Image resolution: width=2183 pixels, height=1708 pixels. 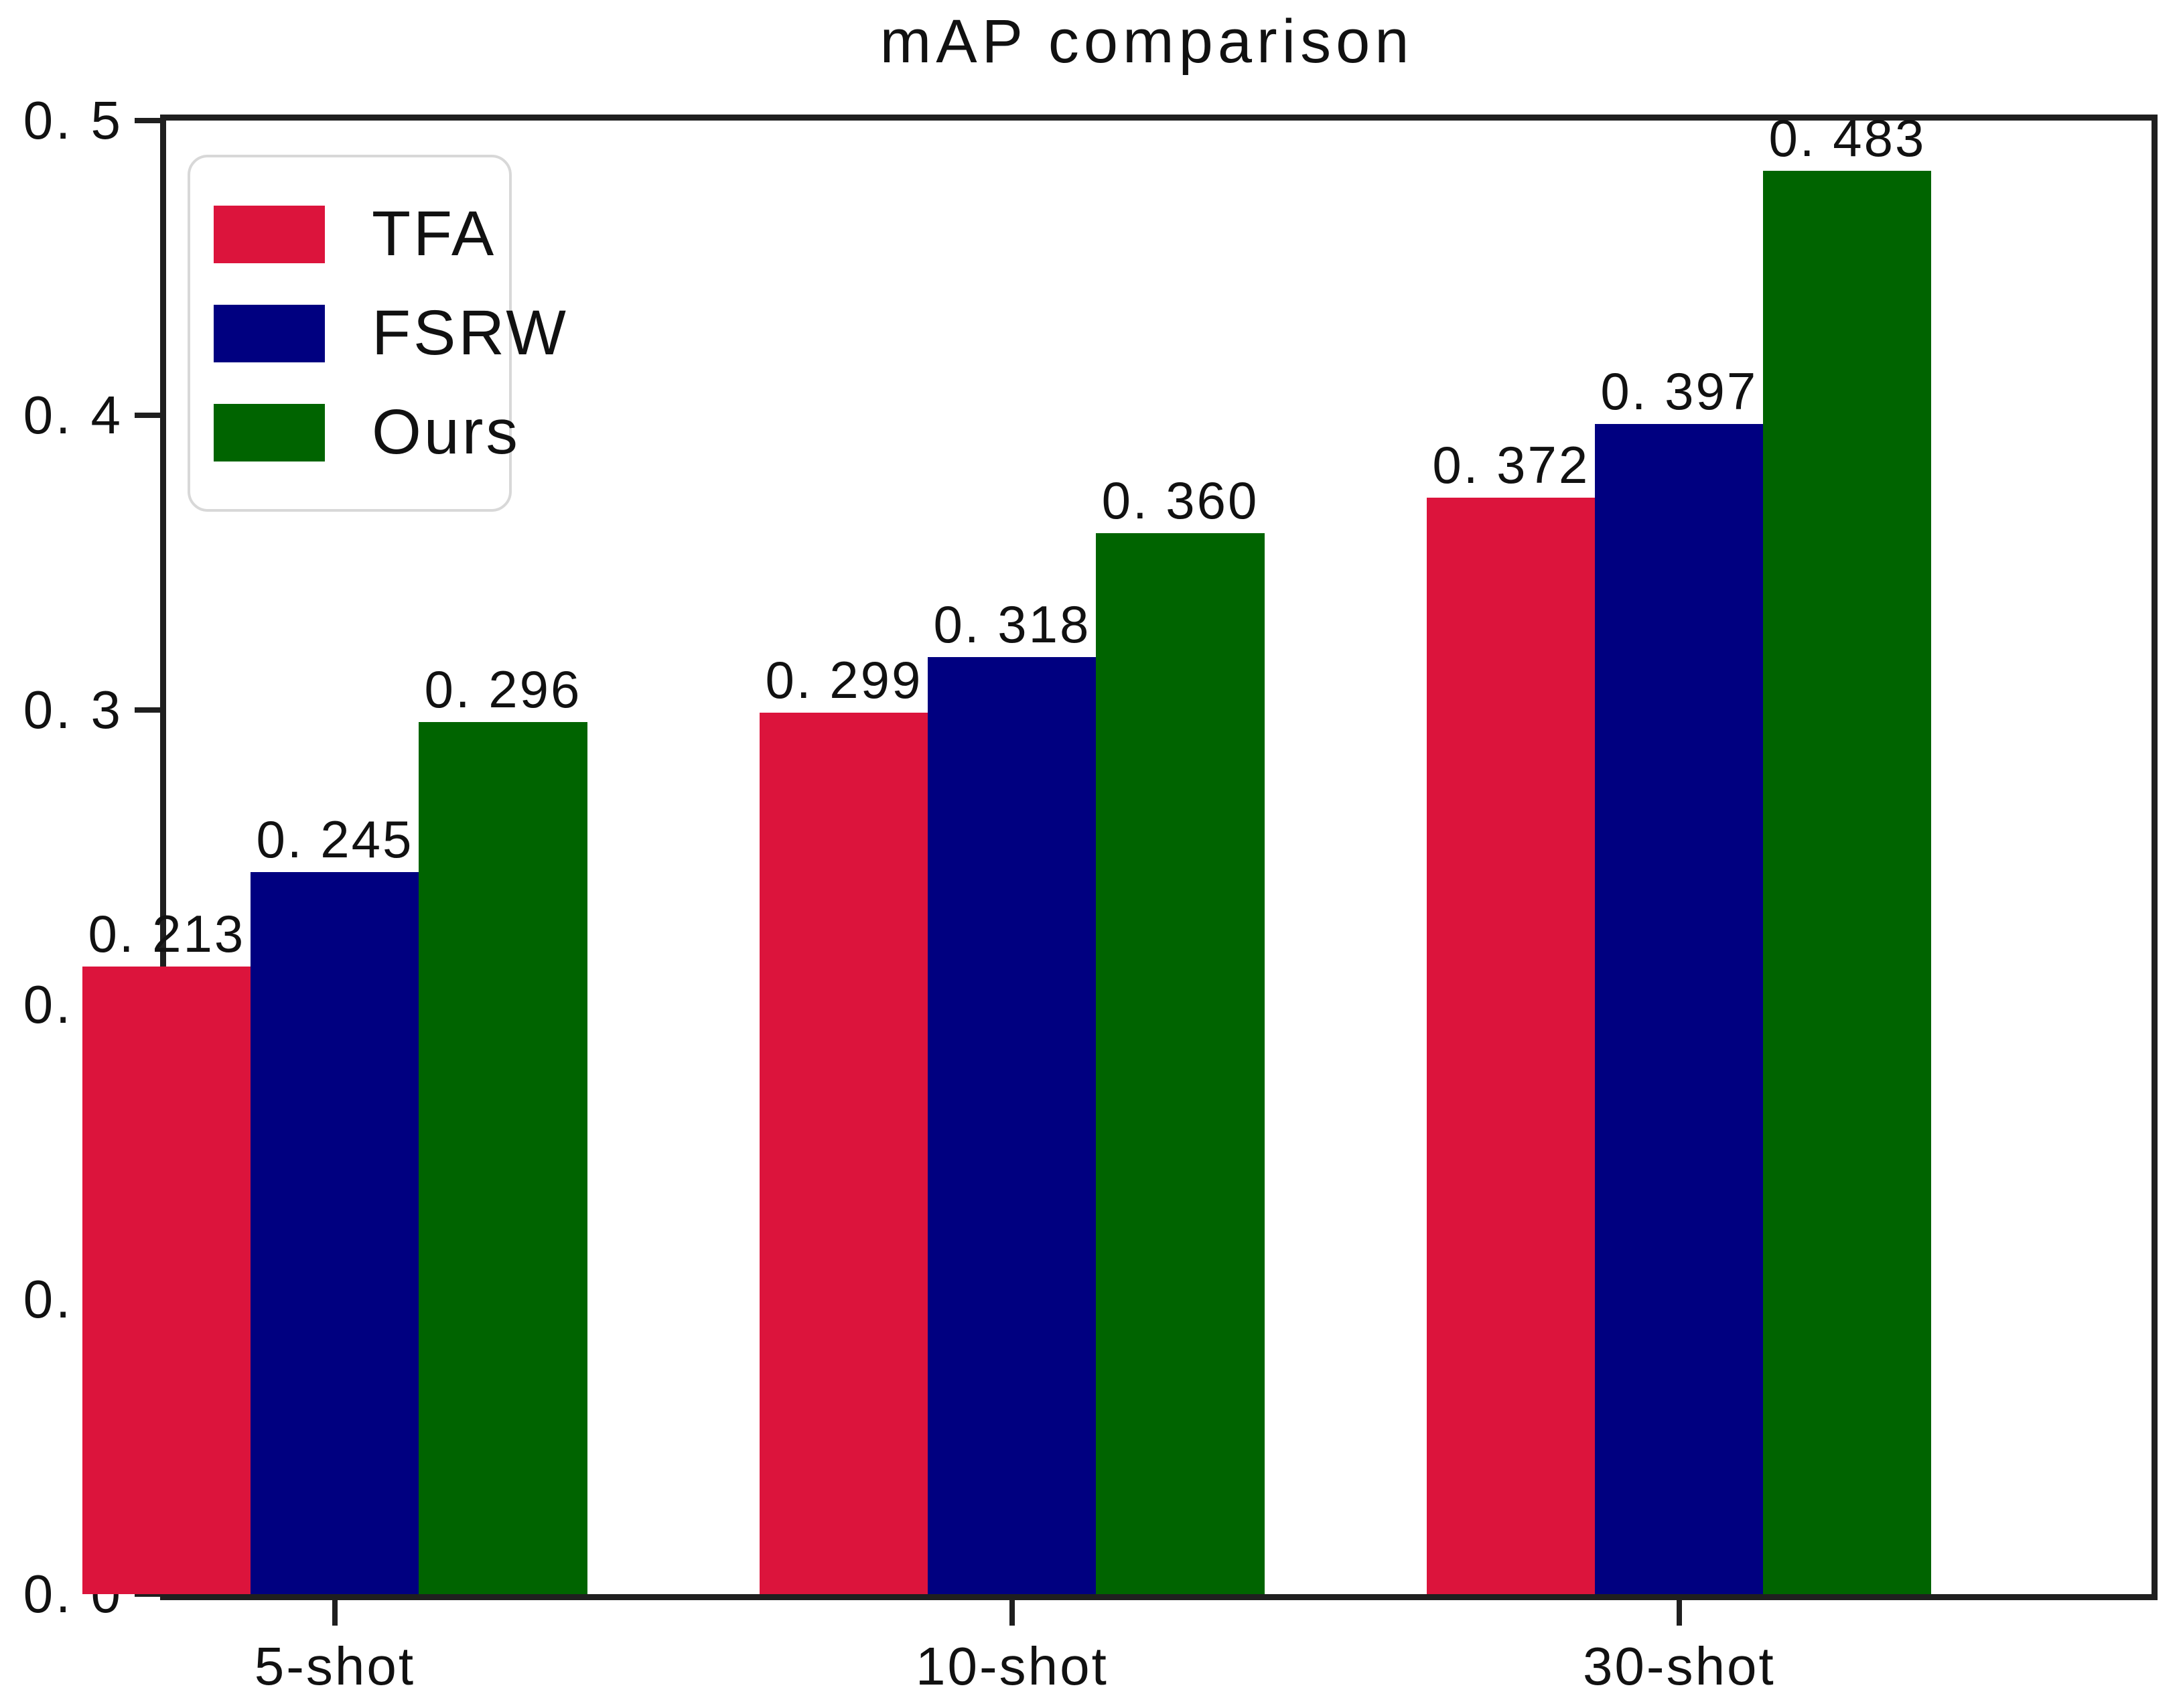 What do you see at coordinates (335, 839) in the screenshot?
I see `bar-value-label: 0. 245` at bounding box center [335, 839].